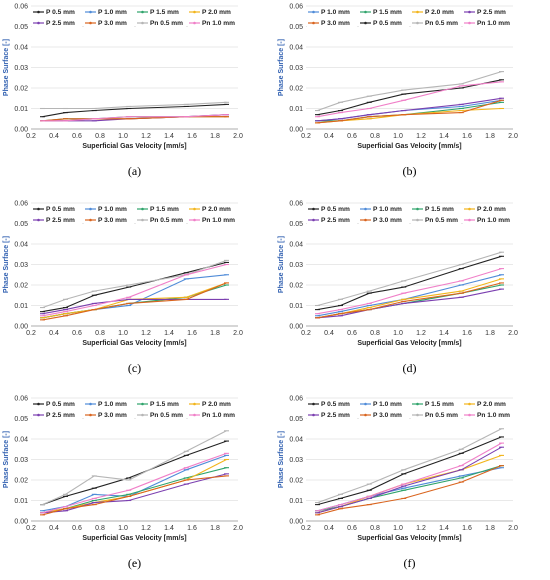  I want to click on panel-label: (e), so click(134, 563).